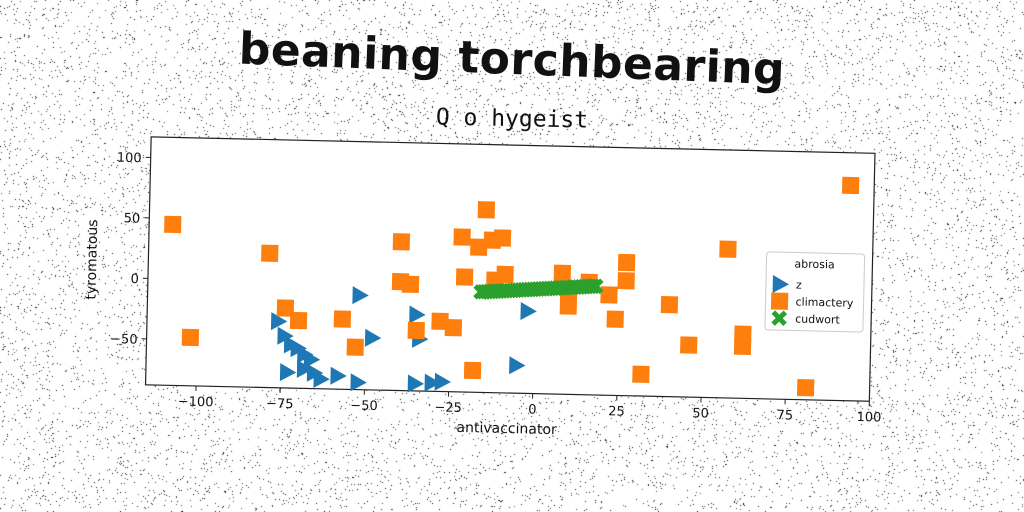  What do you see at coordinates (134, 279) in the screenshot?
I see `y-tick-label: 0` at bounding box center [134, 279].